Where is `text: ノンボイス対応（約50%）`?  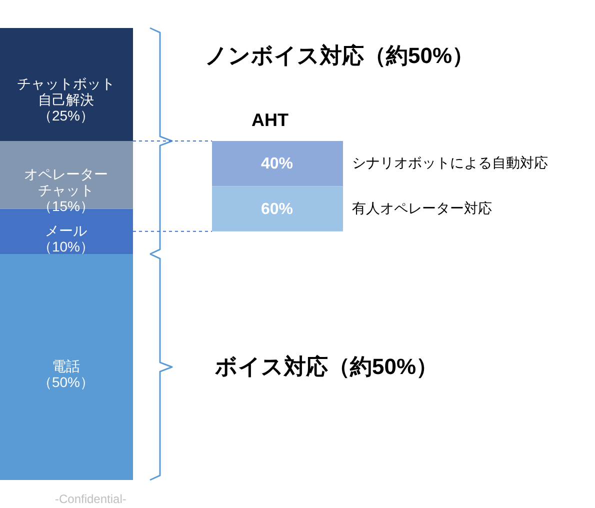 text: ノンボイス対応（約50%） is located at coordinates (339, 55).